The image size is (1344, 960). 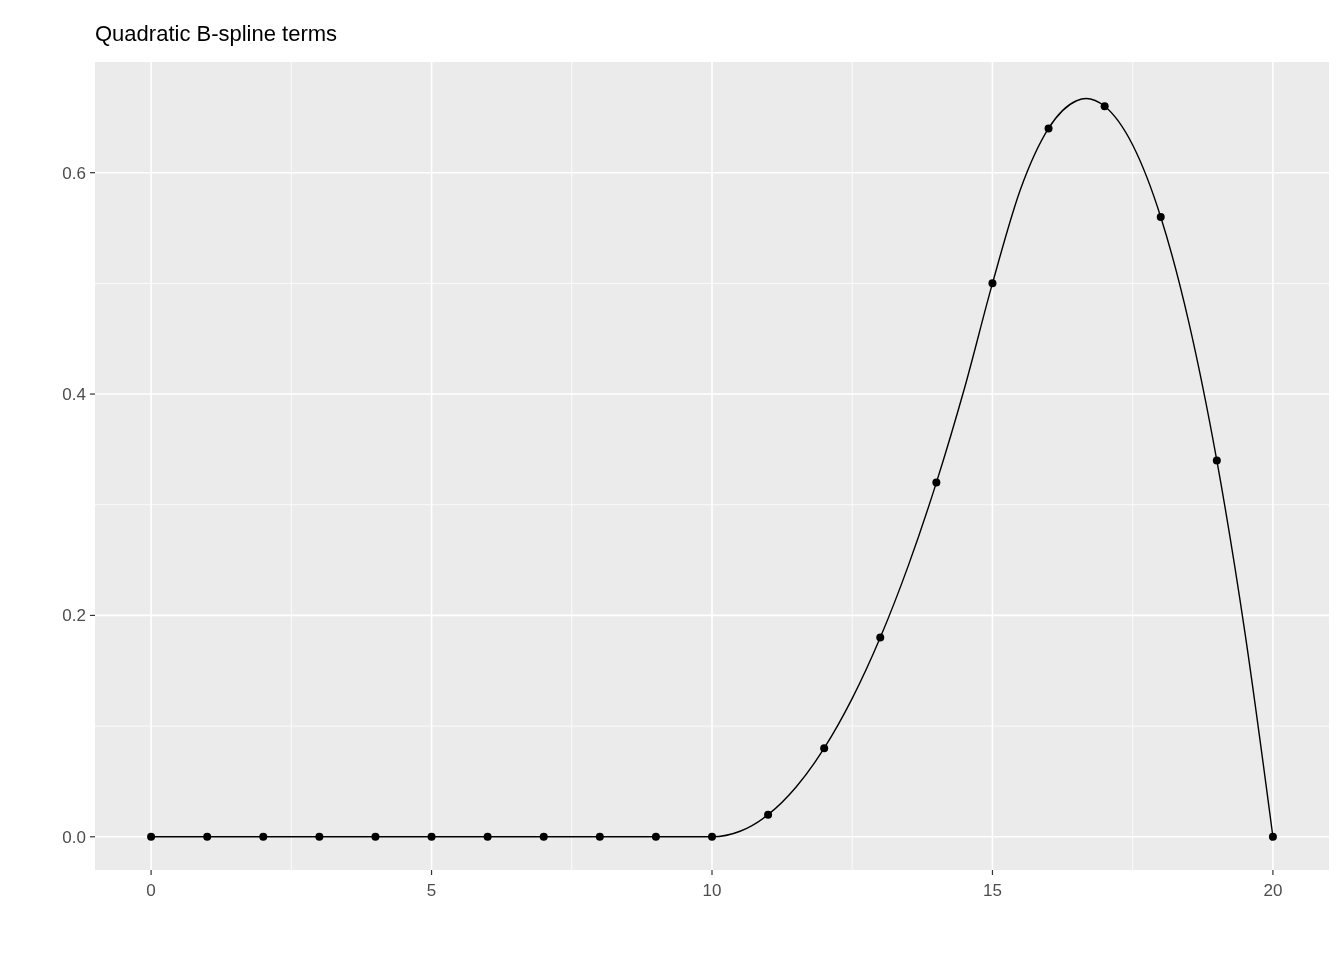 What do you see at coordinates (1273, 890) in the screenshot?
I see `x-tick-label: 20` at bounding box center [1273, 890].